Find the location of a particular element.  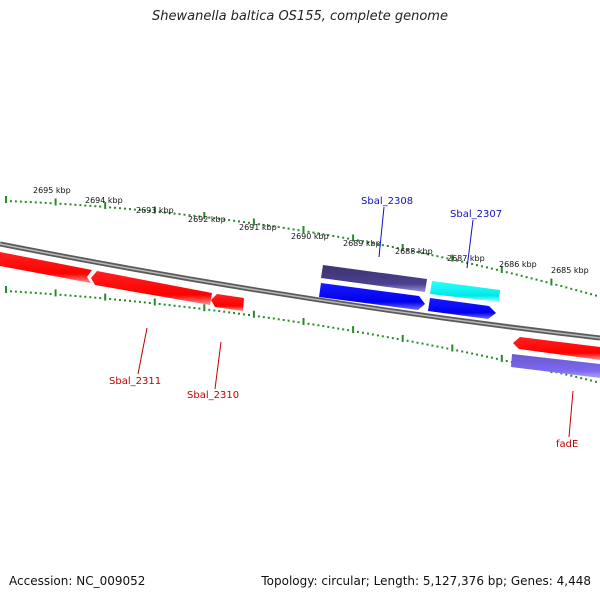

gene-label-sbal-2307: Sbal_2307 is located at coordinates (476, 214).